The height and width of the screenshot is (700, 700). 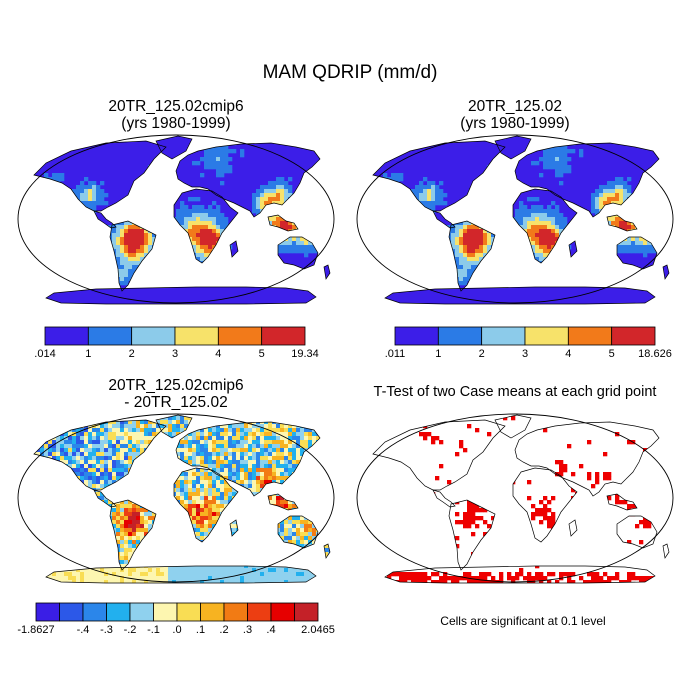 What do you see at coordinates (318, 630) in the screenshot?
I see `colorbar-c-label-10: 2.0465` at bounding box center [318, 630].